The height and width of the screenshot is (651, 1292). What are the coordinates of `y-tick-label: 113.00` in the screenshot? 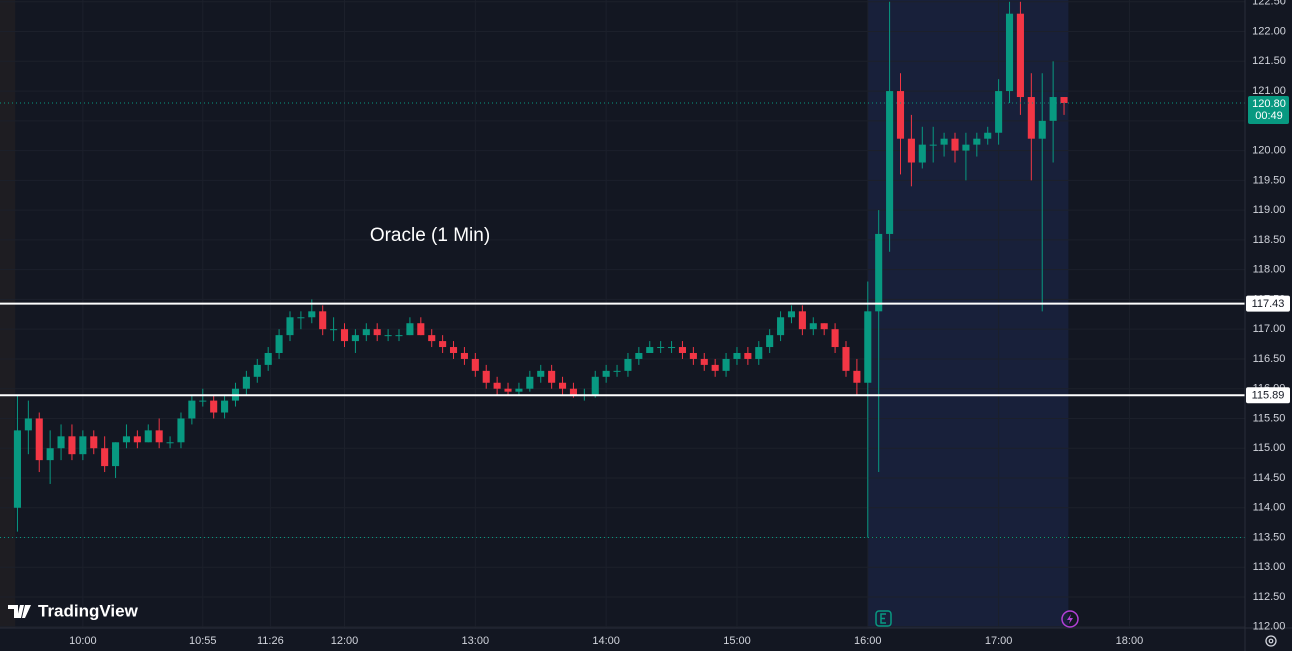 It's located at (1269, 567).